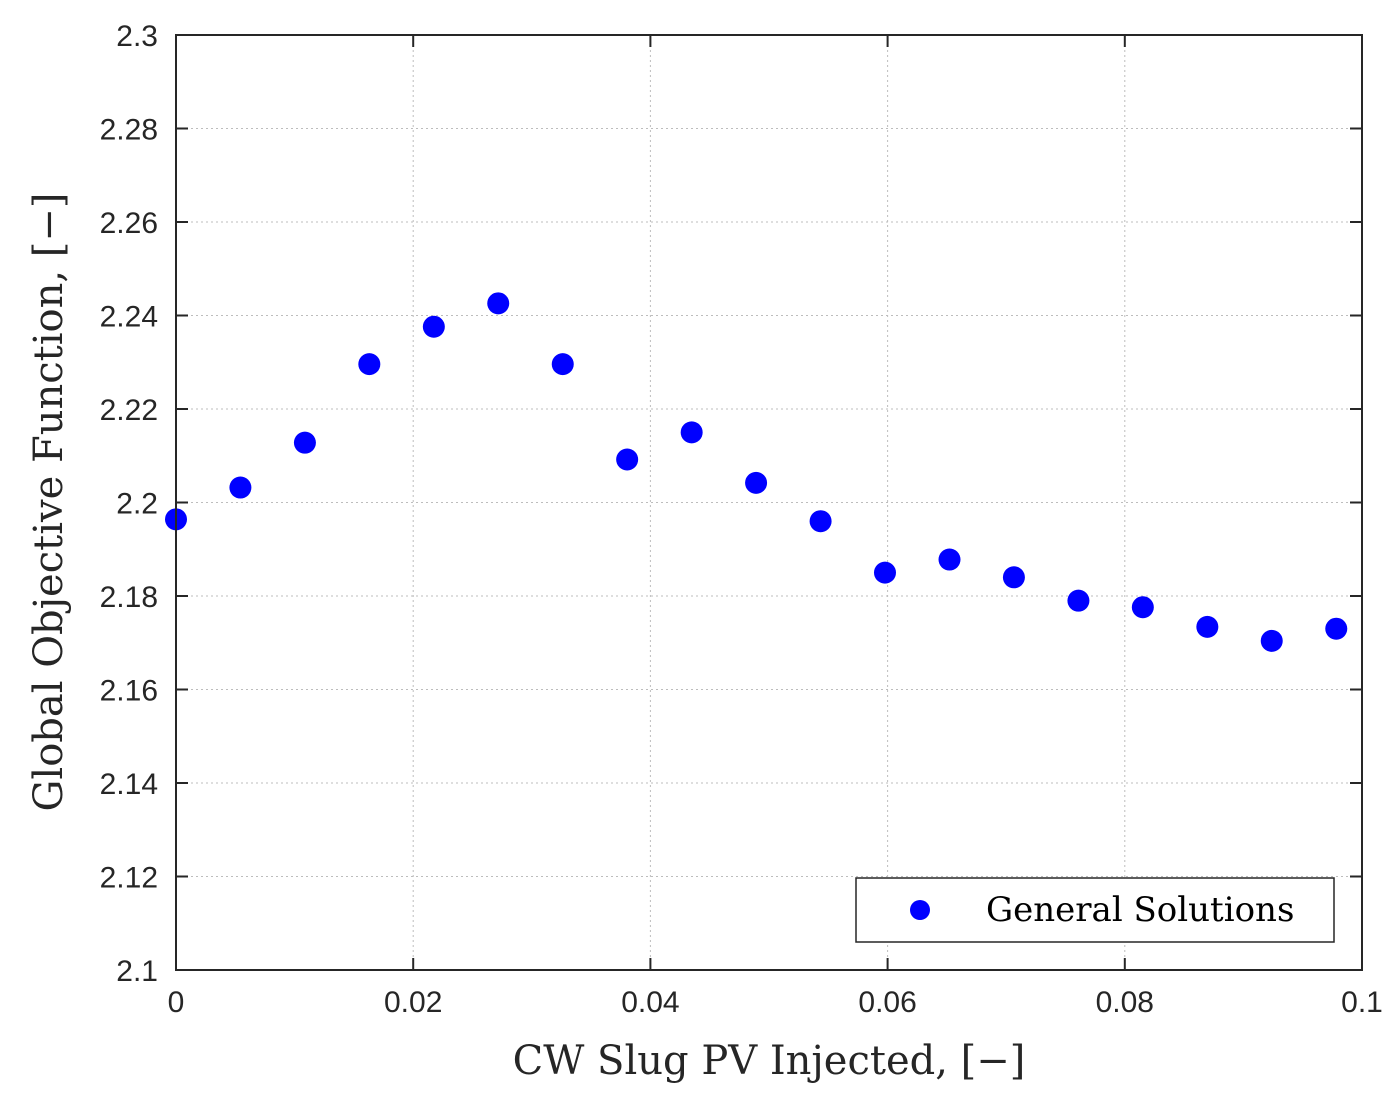  I want to click on y-tick-label: 2.16, so click(129, 691).